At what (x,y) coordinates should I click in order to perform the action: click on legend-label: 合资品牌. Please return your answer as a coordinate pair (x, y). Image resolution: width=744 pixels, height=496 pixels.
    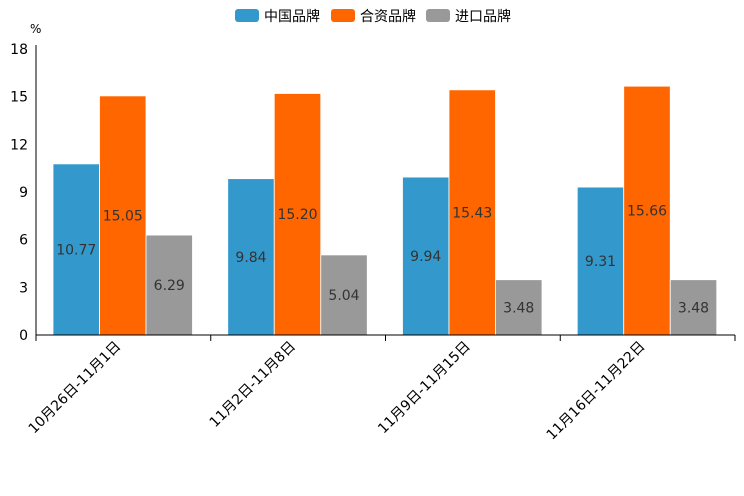
    Looking at the image, I should click on (388, 16).